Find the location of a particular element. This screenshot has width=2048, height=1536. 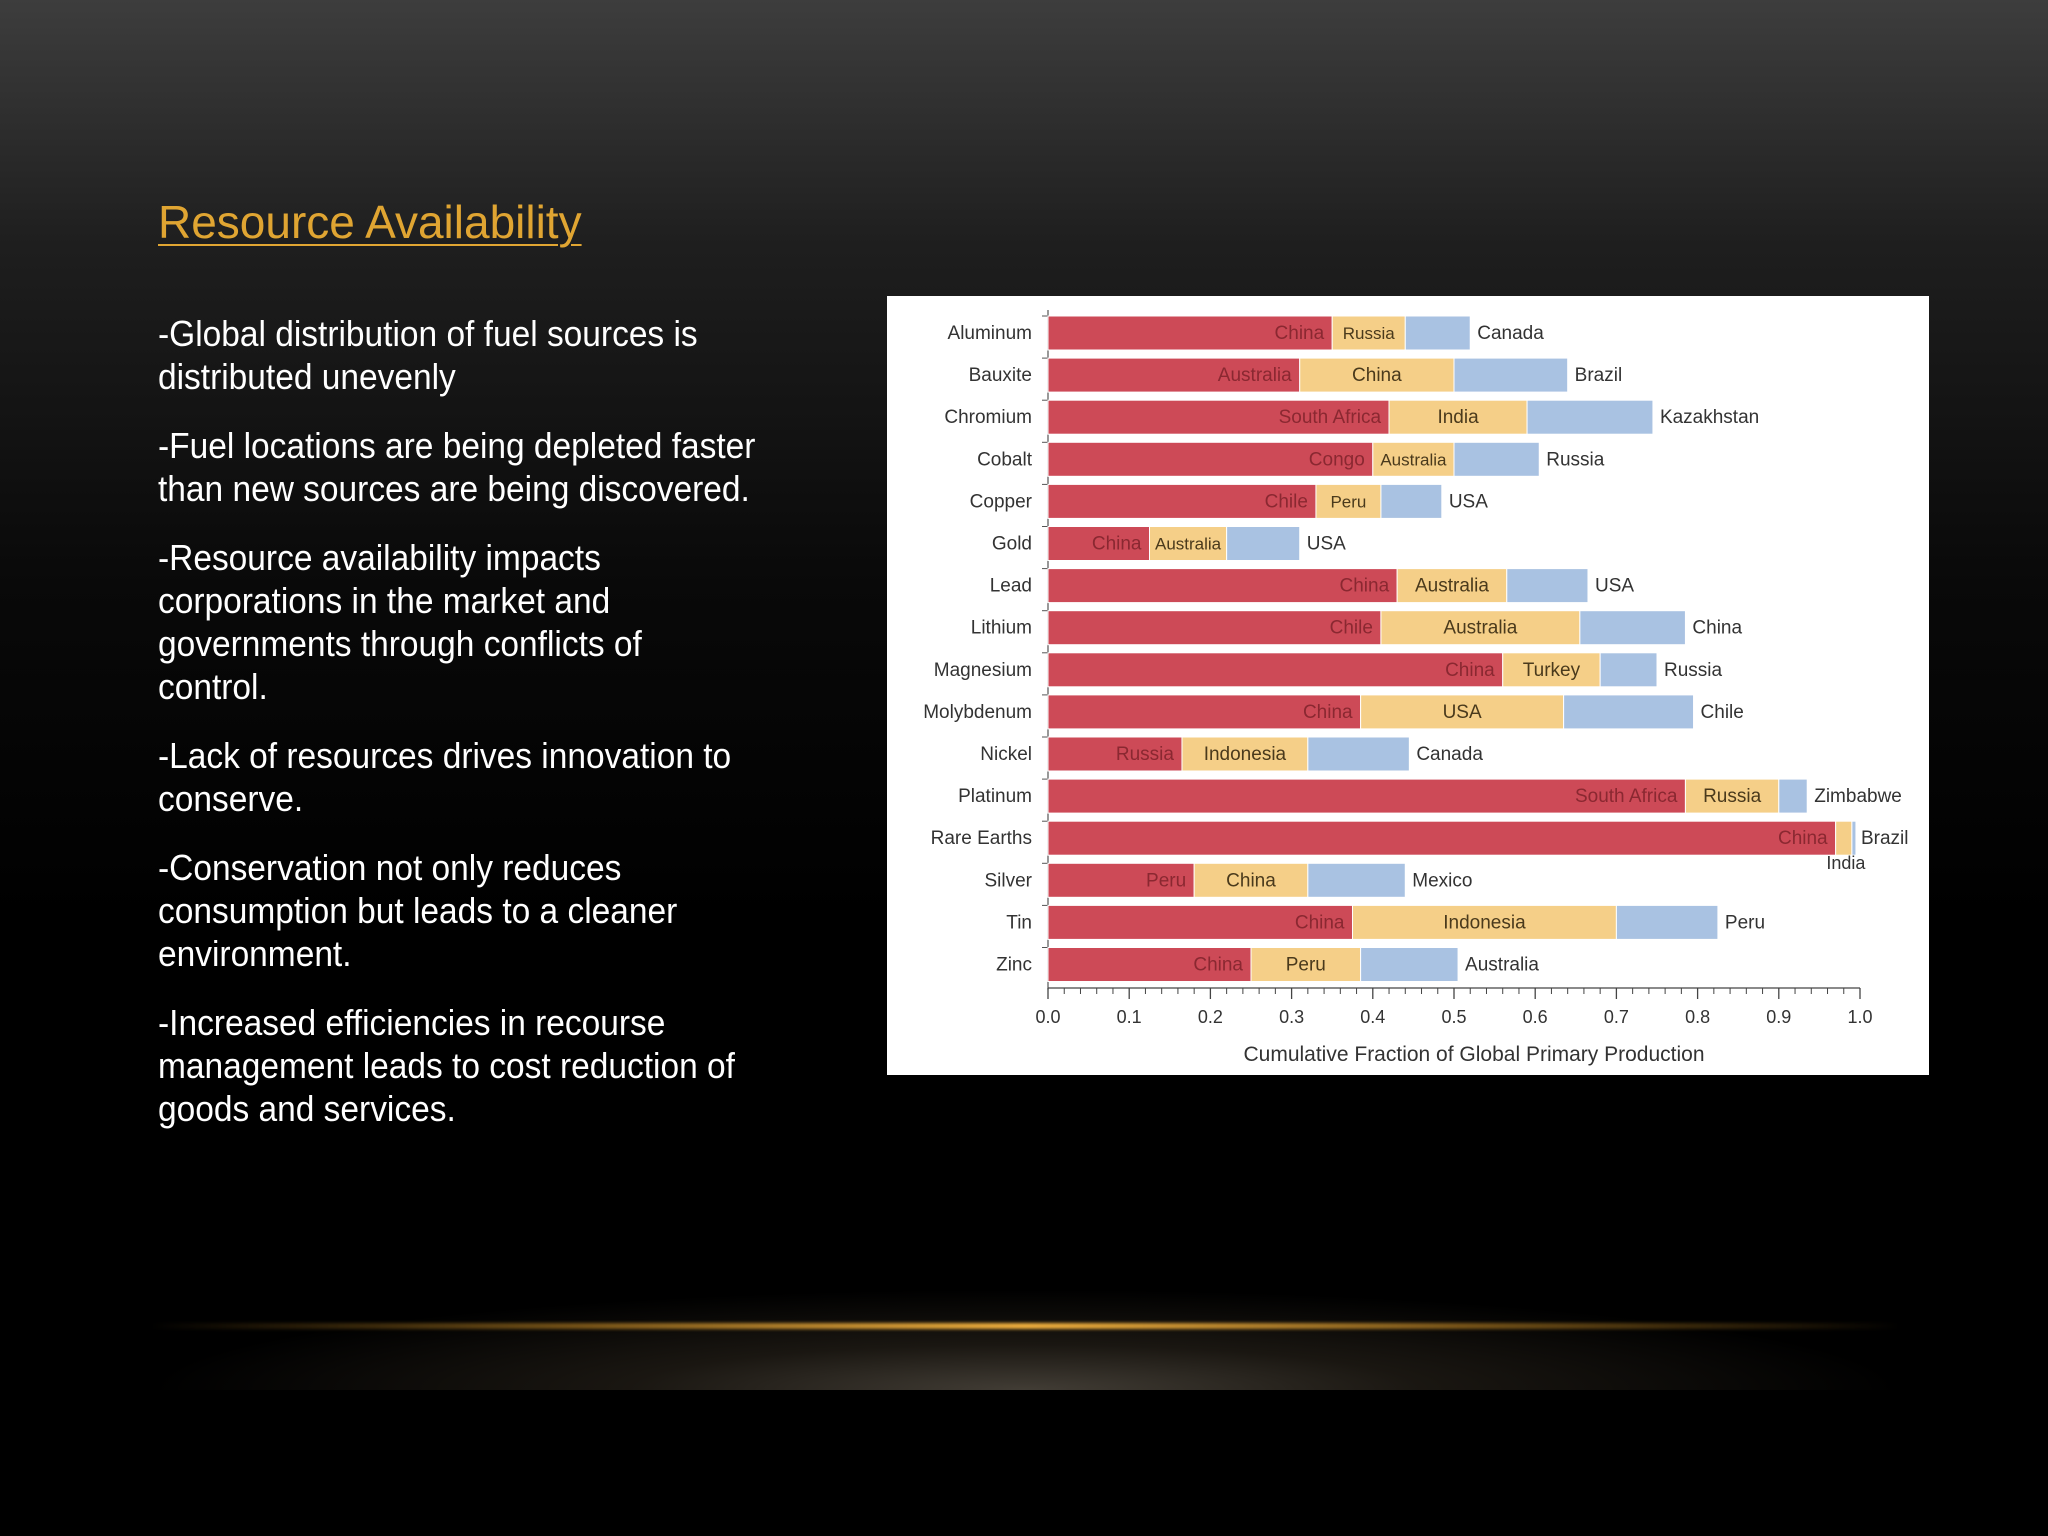

category-label: Bauxite is located at coordinates (1000, 375).